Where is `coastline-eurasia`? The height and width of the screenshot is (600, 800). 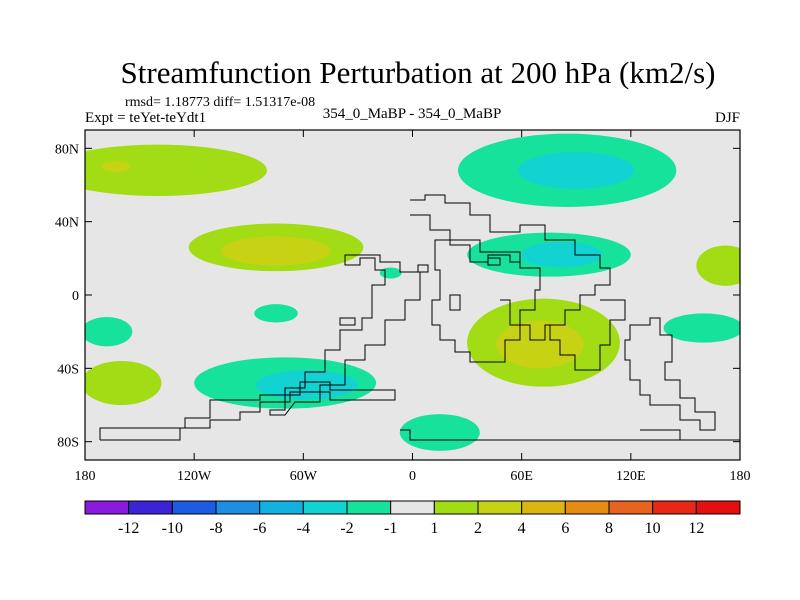
coastline-eurasia is located at coordinates (518, 282).